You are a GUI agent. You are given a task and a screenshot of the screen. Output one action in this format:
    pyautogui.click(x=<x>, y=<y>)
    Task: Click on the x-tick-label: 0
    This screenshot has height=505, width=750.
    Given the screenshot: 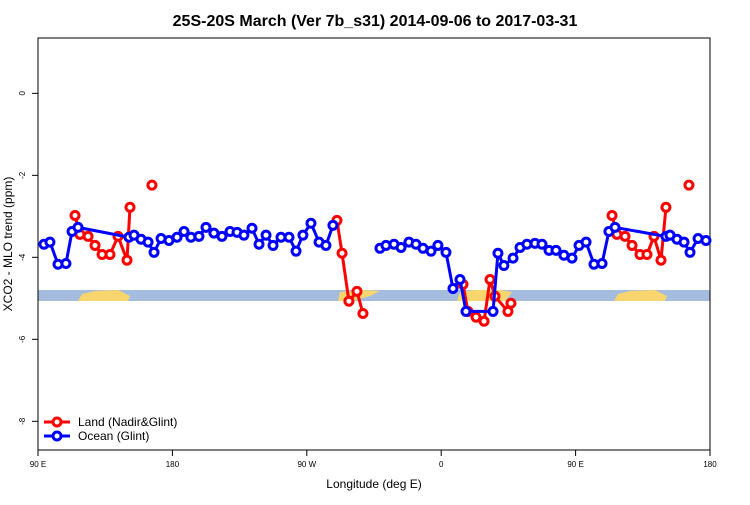 What is the action you would take?
    pyautogui.click(x=441, y=464)
    